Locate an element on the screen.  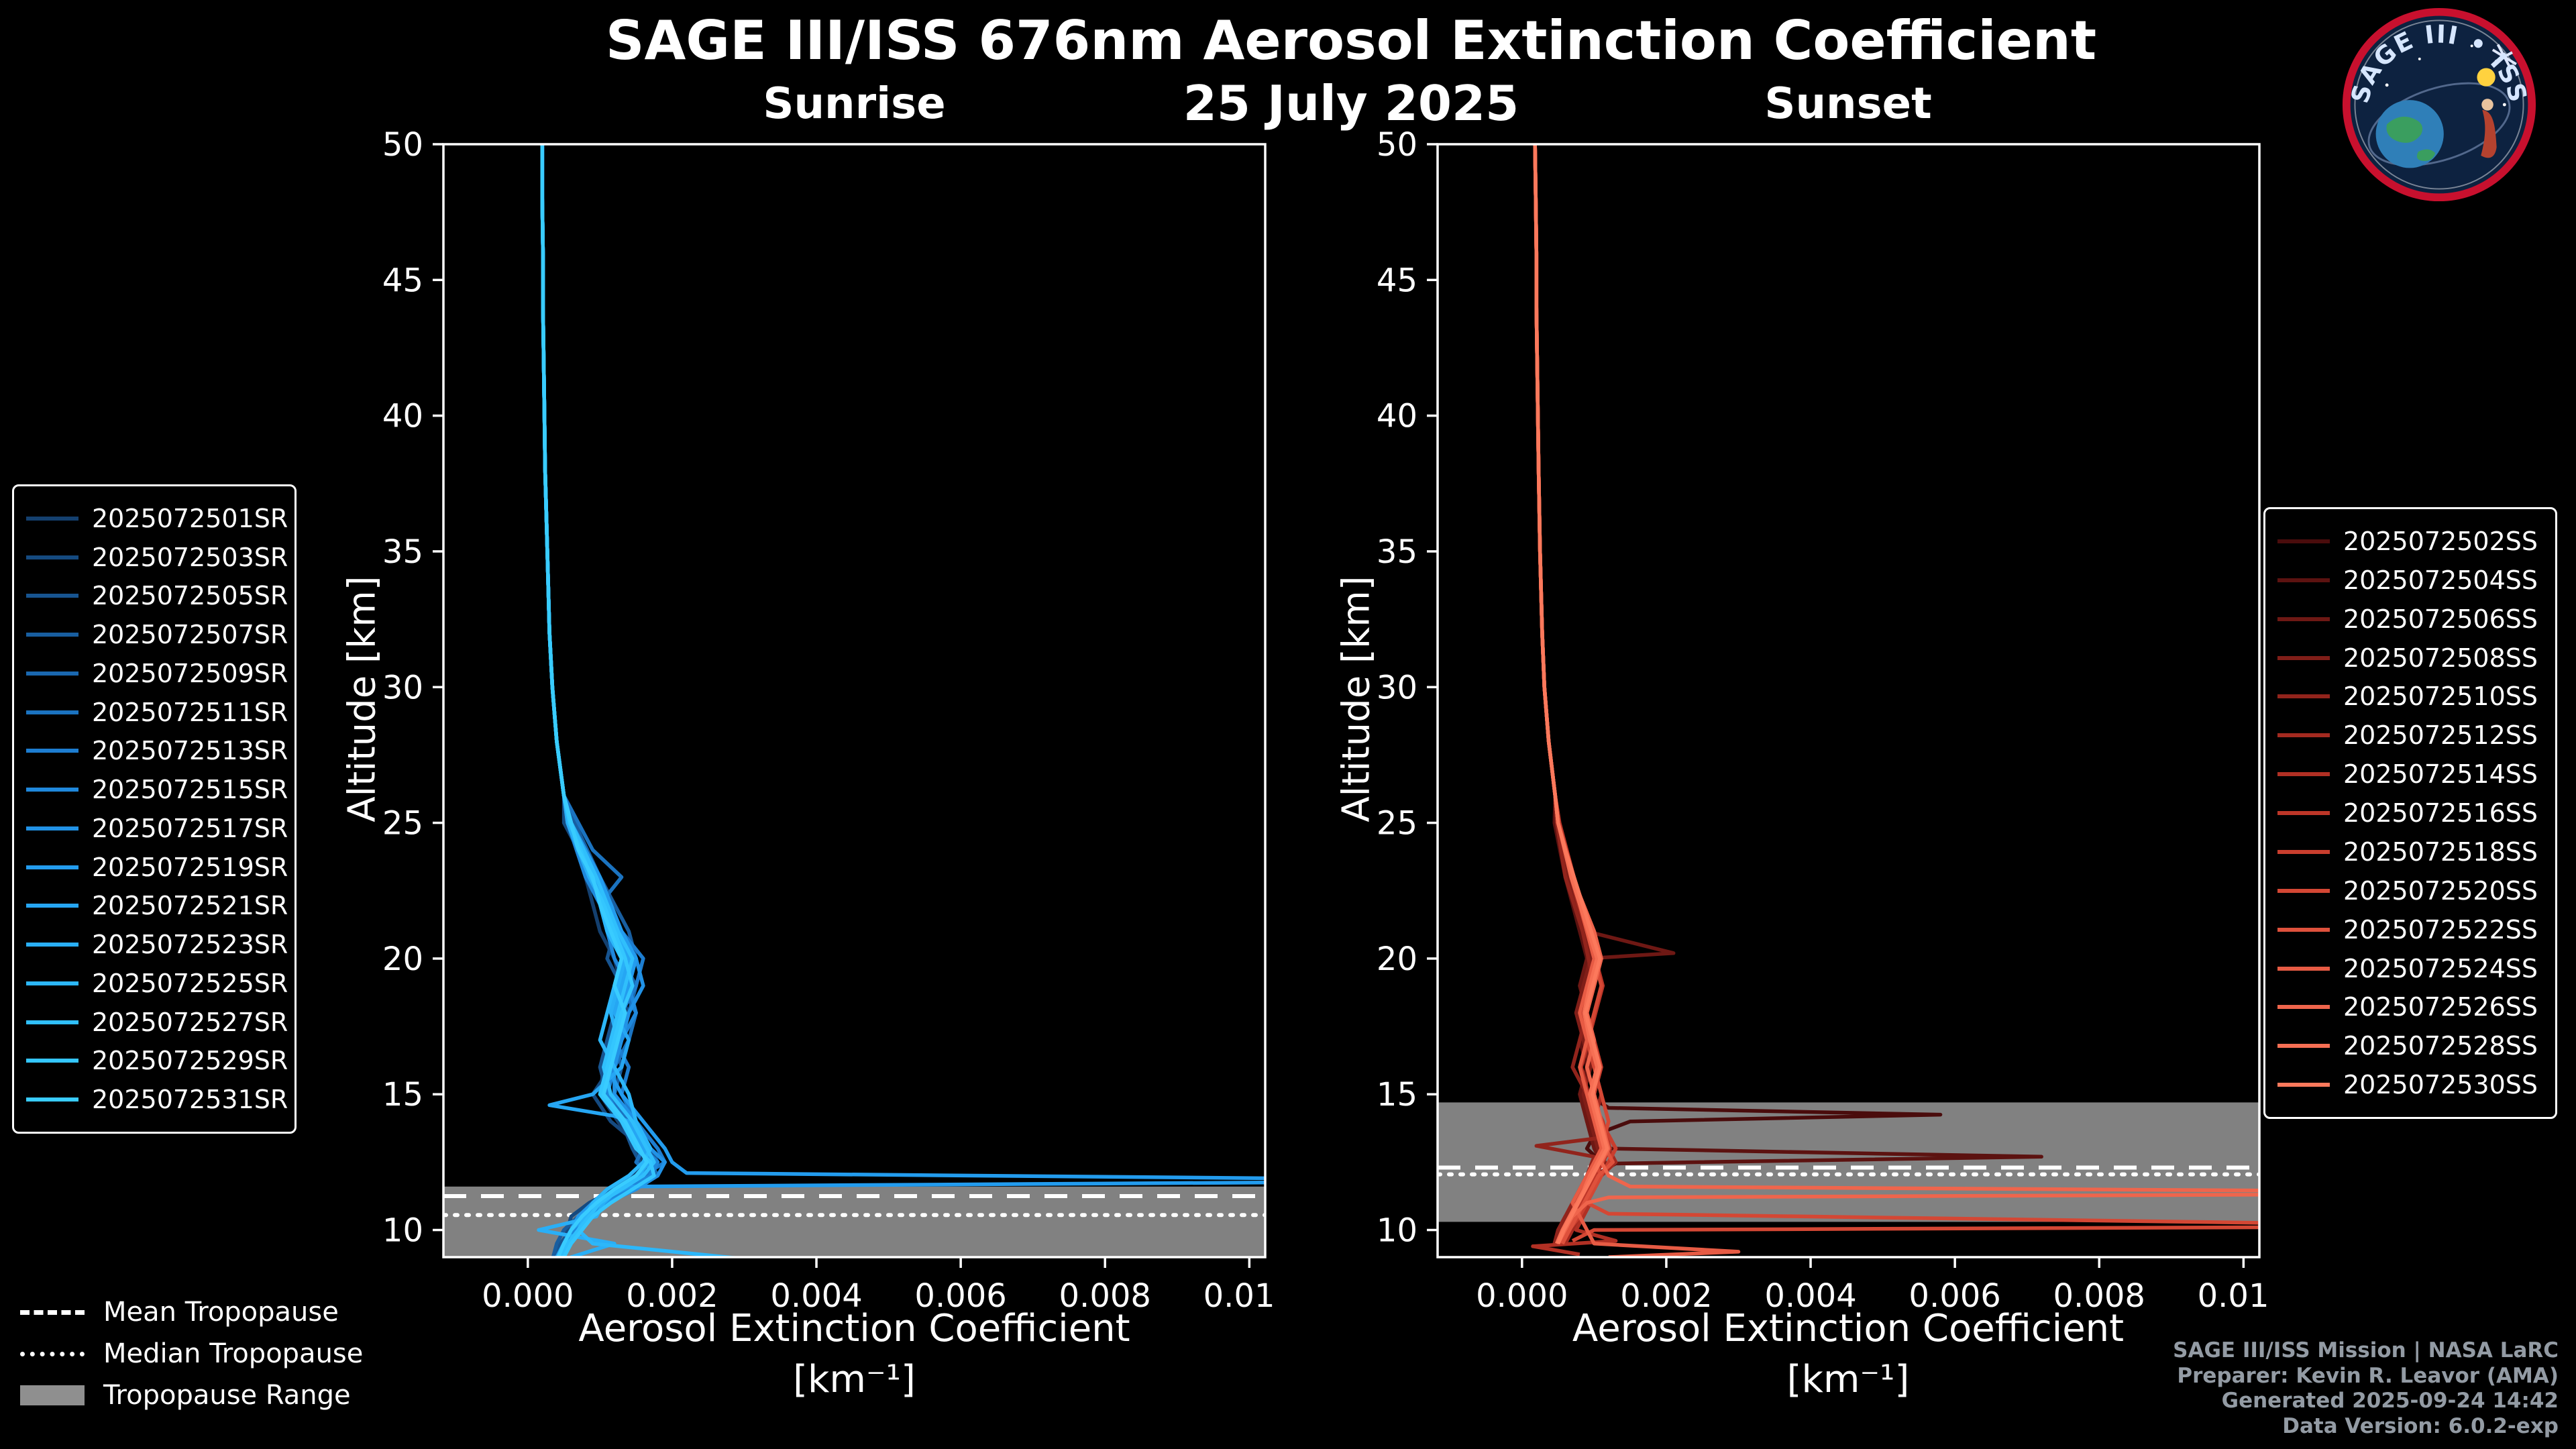
legend-label: 2025072515SR is located at coordinates (190, 789).